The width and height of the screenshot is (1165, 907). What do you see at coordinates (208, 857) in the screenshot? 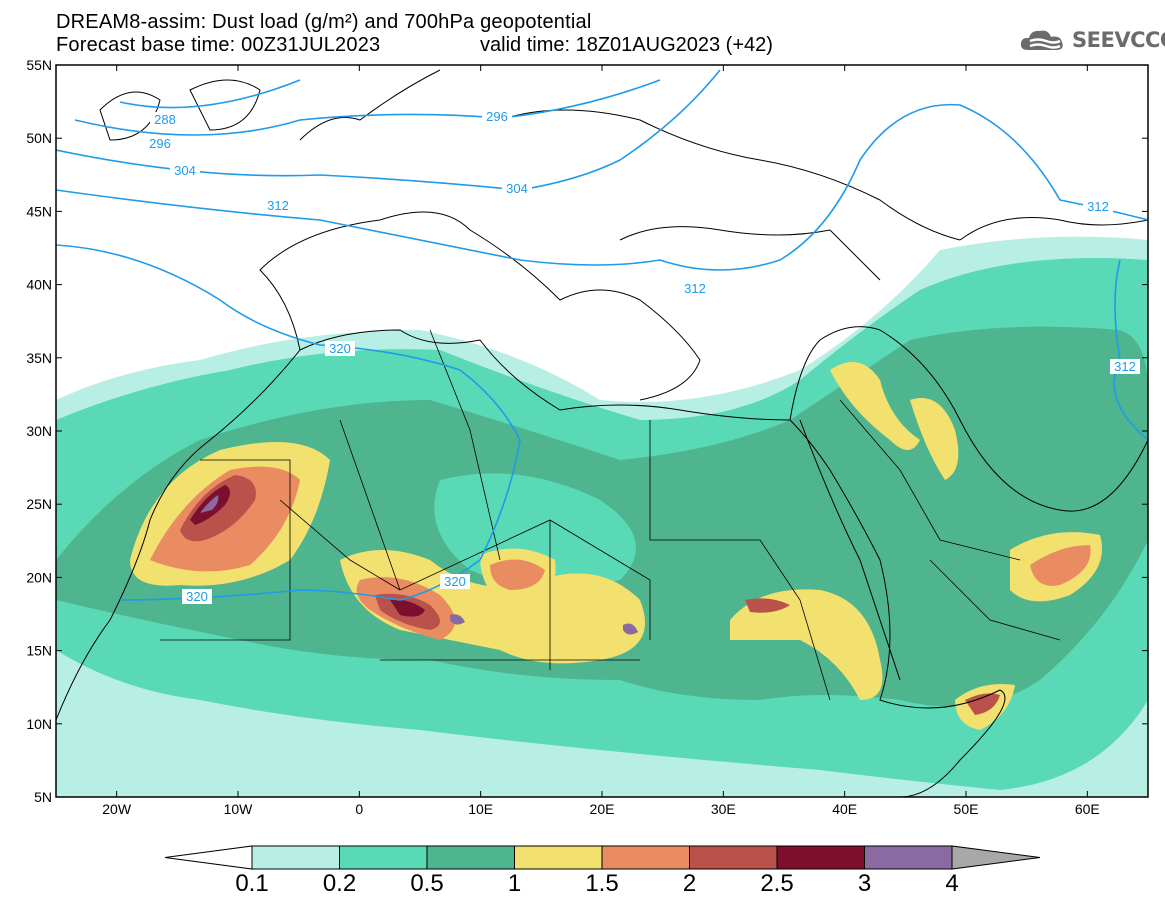
I see `colorbar-low-arrow` at bounding box center [208, 857].